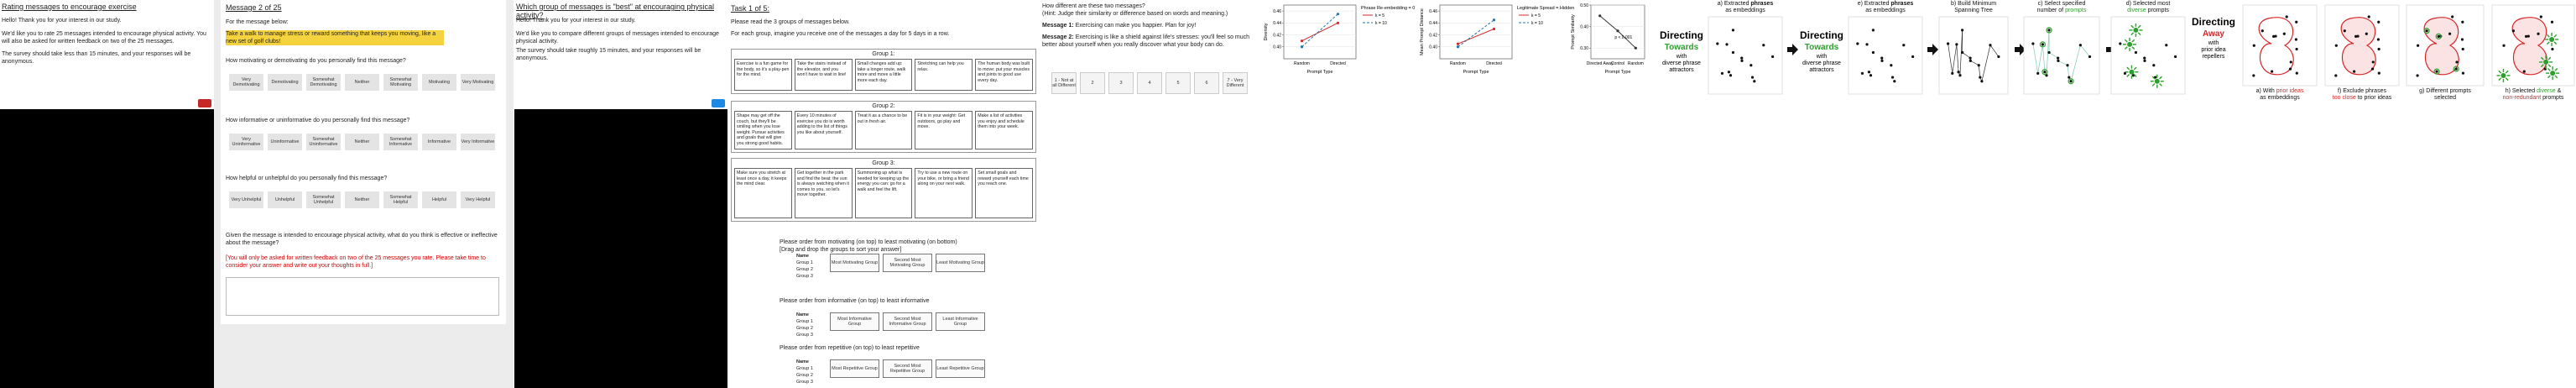 Image resolution: width=2576 pixels, height=388 pixels. I want to click on option-button: Somewhat Demotivating, so click(323, 82).